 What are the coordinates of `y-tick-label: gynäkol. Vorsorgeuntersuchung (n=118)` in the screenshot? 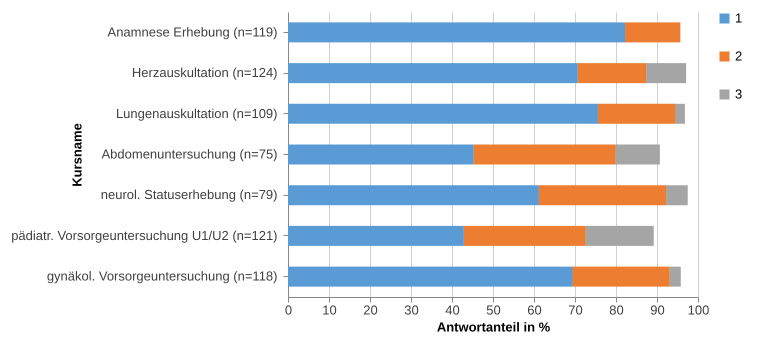 It's located at (162, 276).